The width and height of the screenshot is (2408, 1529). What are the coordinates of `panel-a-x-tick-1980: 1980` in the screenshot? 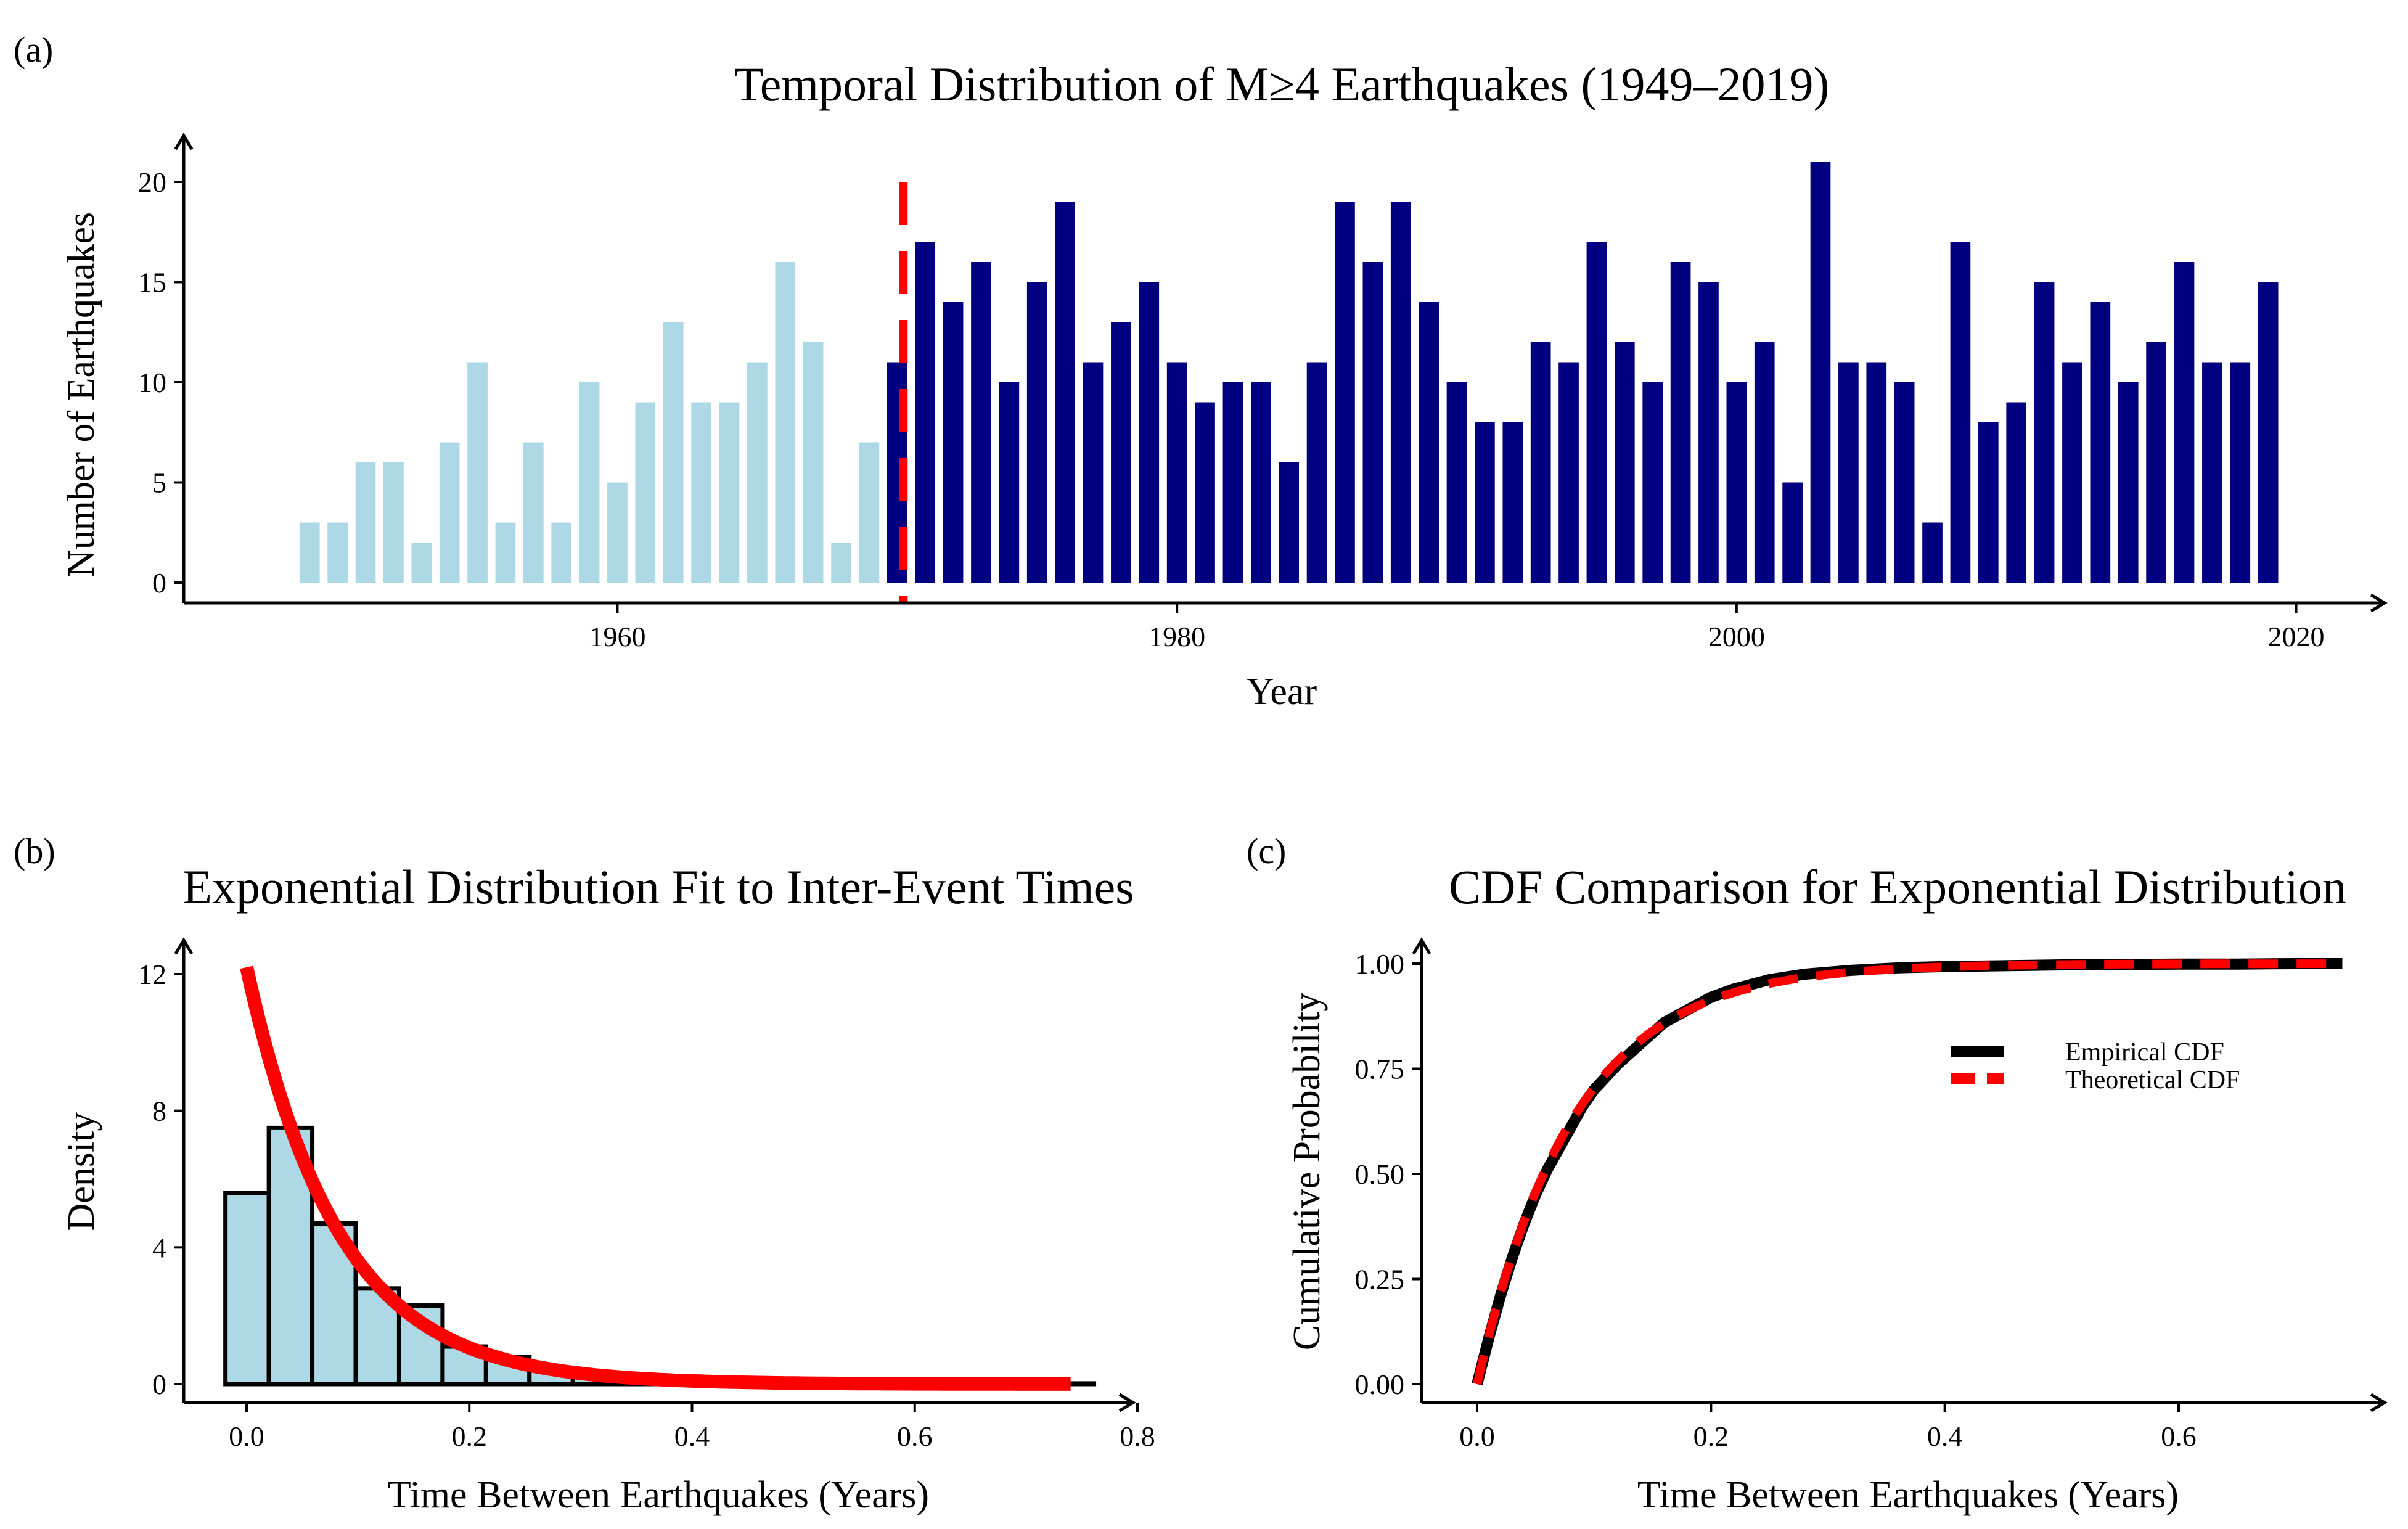 It's located at (1177, 636).